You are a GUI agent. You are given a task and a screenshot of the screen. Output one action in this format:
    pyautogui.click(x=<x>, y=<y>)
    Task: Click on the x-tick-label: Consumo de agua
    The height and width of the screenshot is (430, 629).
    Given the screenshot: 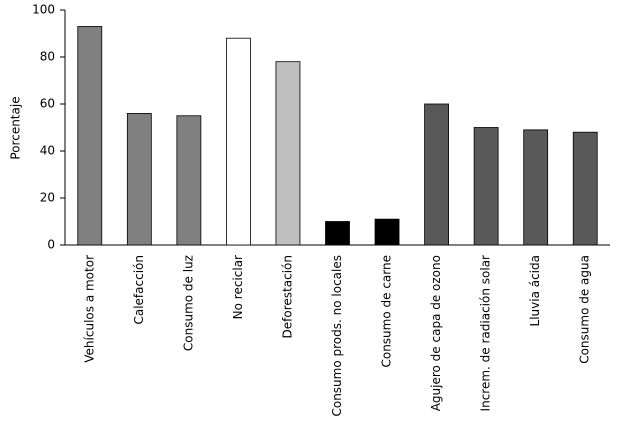 What is the action you would take?
    pyautogui.click(x=585, y=309)
    